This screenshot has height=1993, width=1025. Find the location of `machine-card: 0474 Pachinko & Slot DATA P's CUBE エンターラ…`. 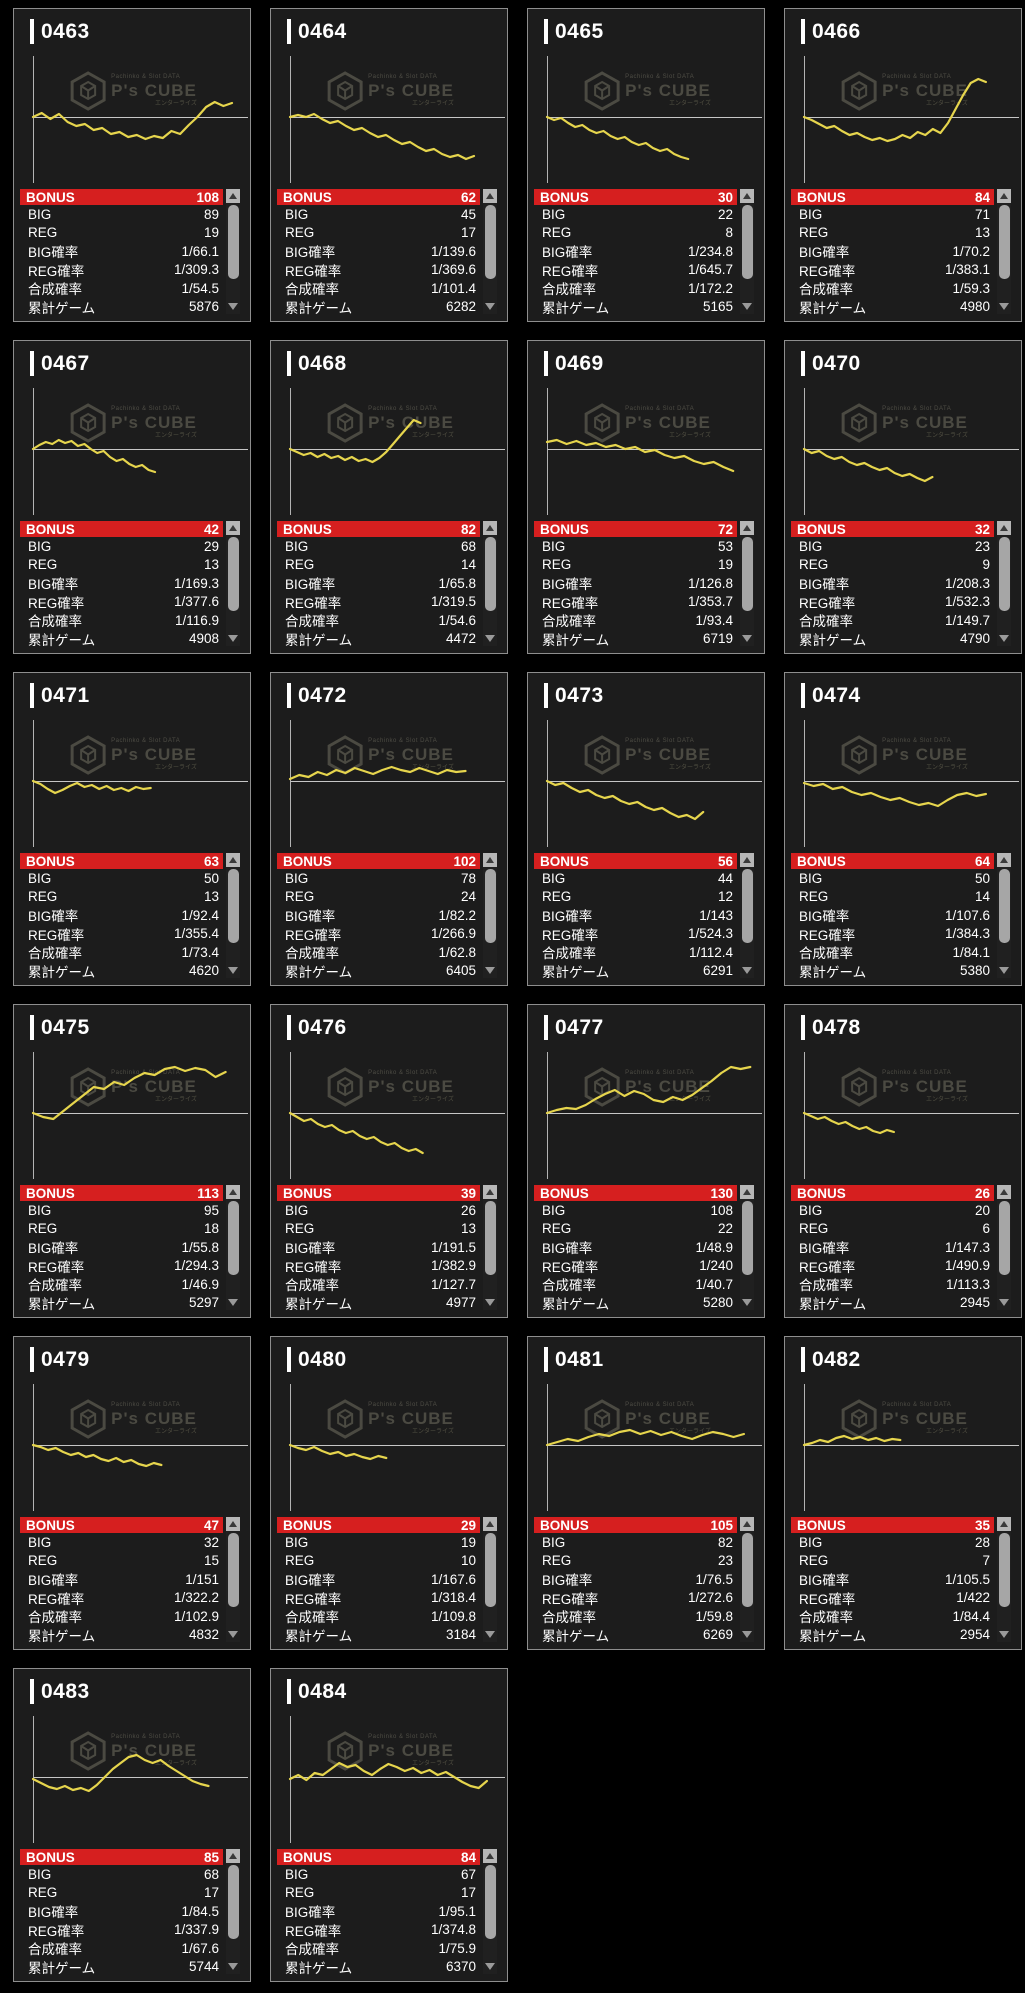

machine-card: 0474 Pachinko & Slot DATA P's CUBE エンターラ… is located at coordinates (903, 829).